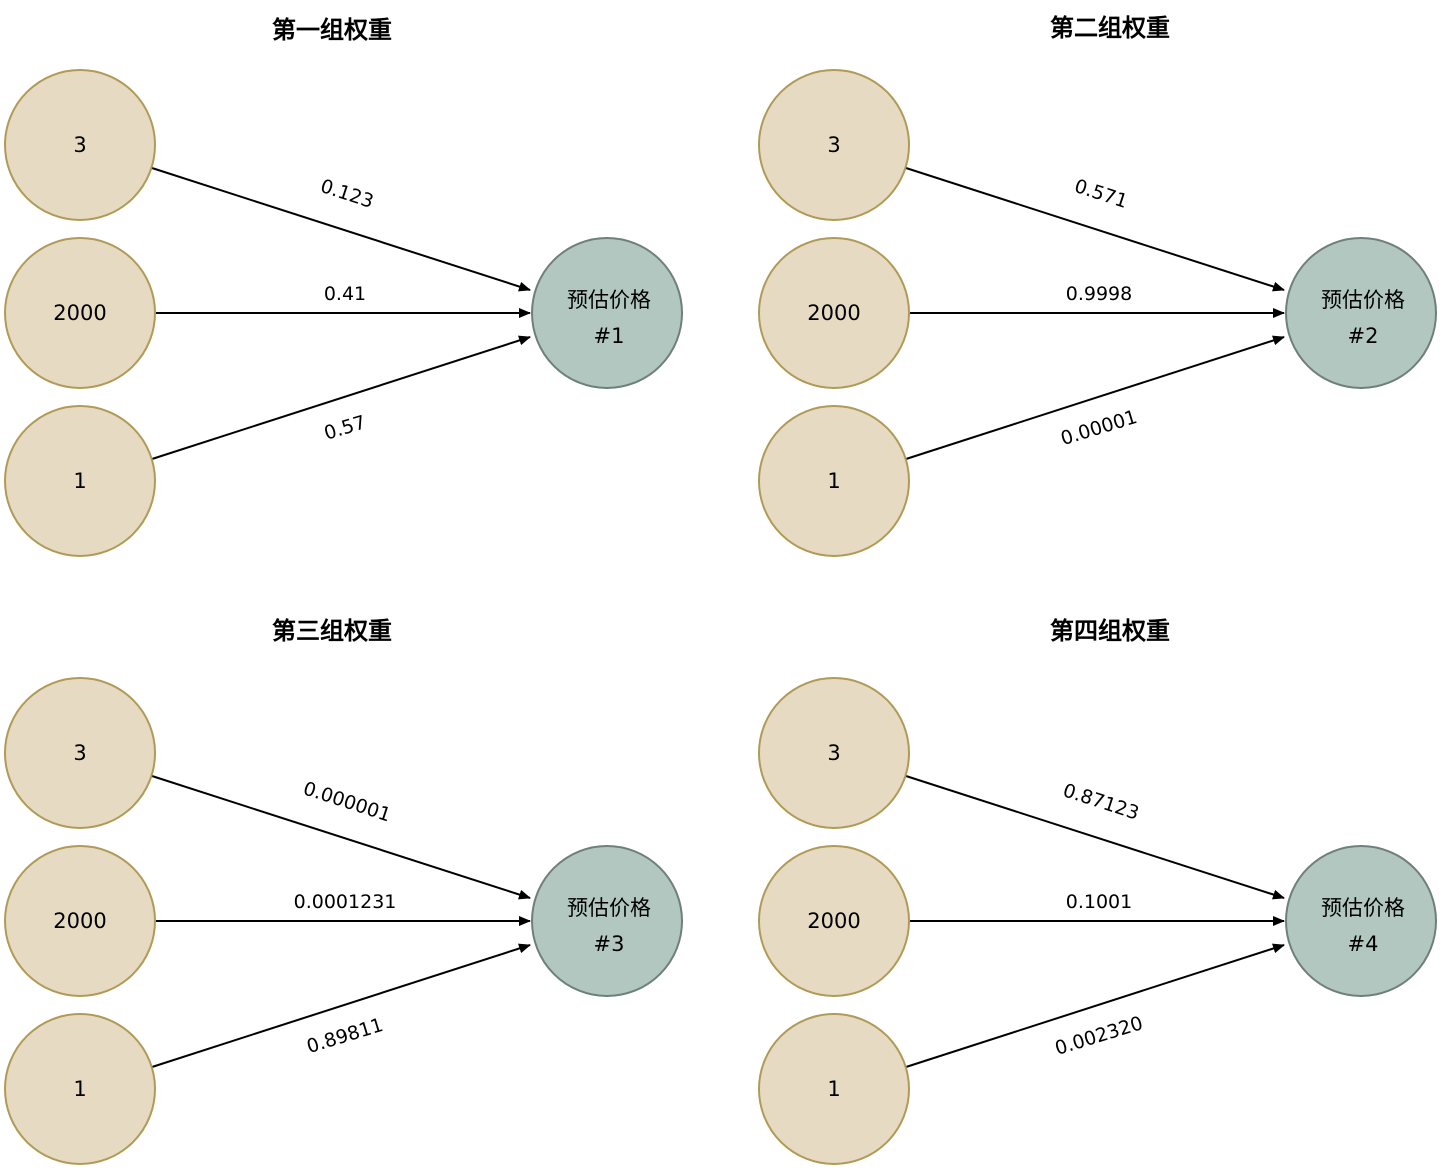 The height and width of the screenshot is (1169, 1440). I want to click on output-index: #4, so click(1363, 944).